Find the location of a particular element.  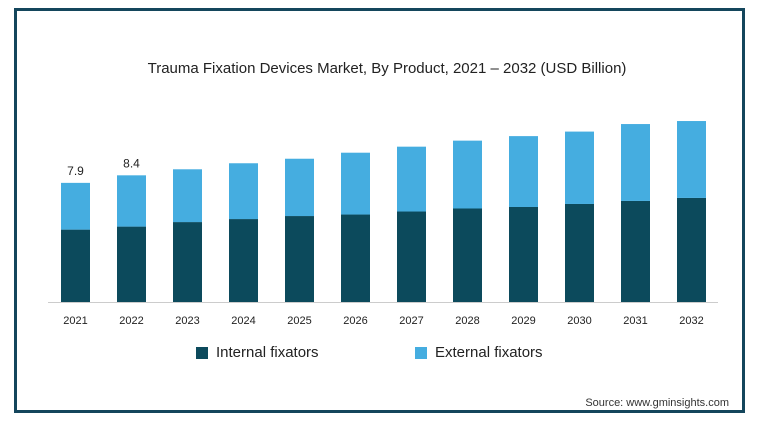

legend-label-external: External fixators is located at coordinates (489, 352).